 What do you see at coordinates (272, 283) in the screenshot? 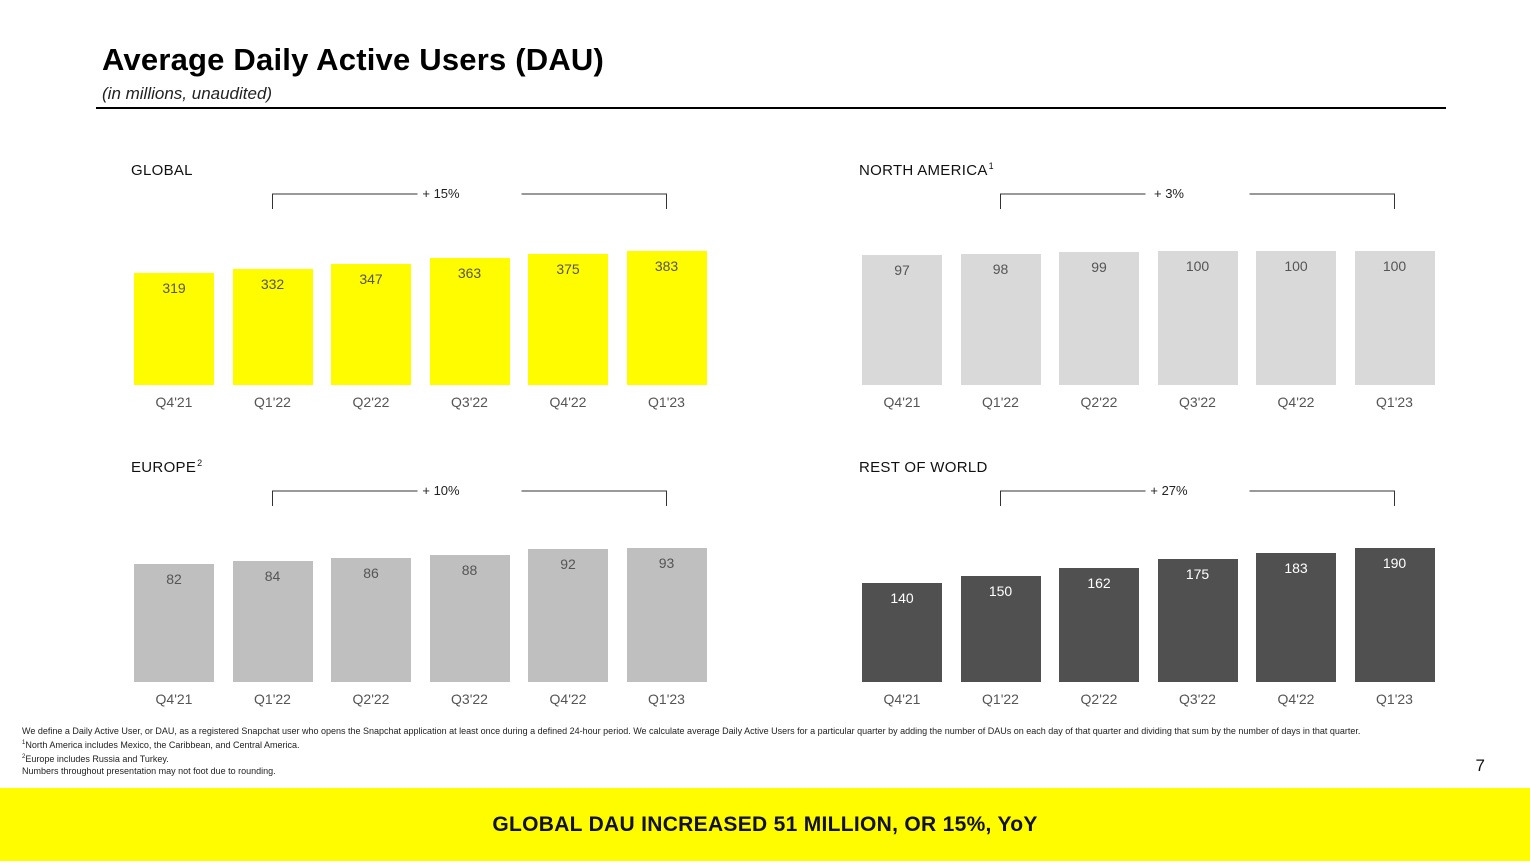
I see `data-label: 332` at bounding box center [272, 283].